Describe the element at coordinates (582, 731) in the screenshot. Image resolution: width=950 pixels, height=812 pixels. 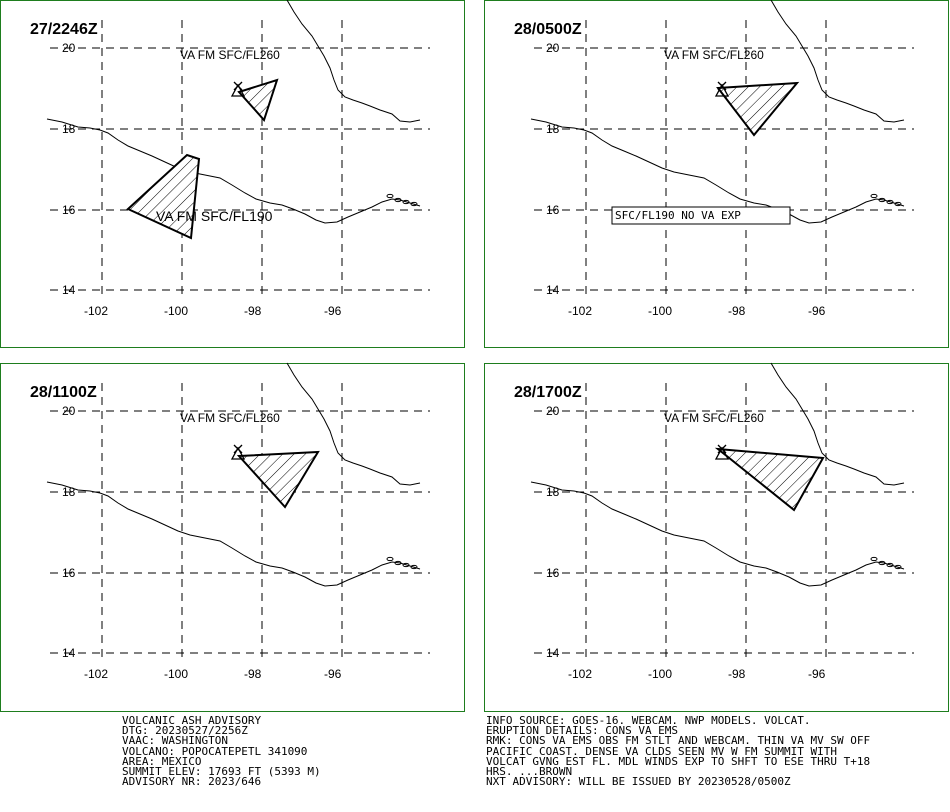
I see `advisory-line: ERUPTION DETAILS: CONS VA EMS` at that location.